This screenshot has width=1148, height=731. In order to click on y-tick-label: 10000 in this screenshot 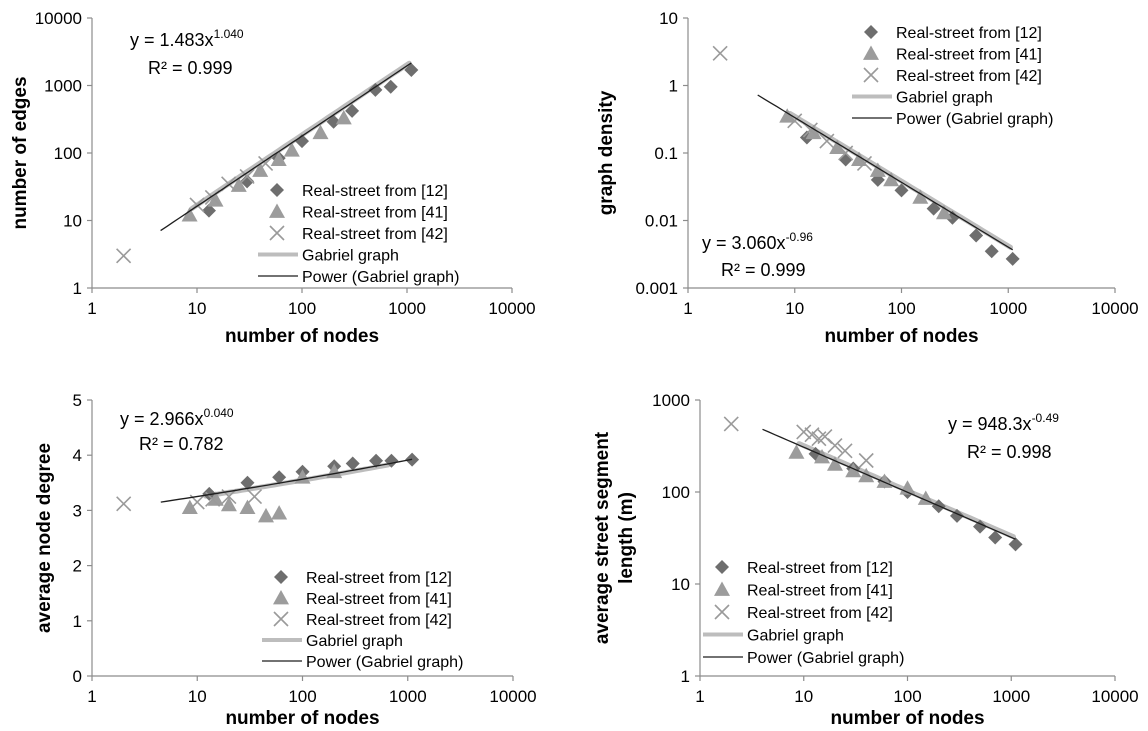, I will do `click(58, 18)`.